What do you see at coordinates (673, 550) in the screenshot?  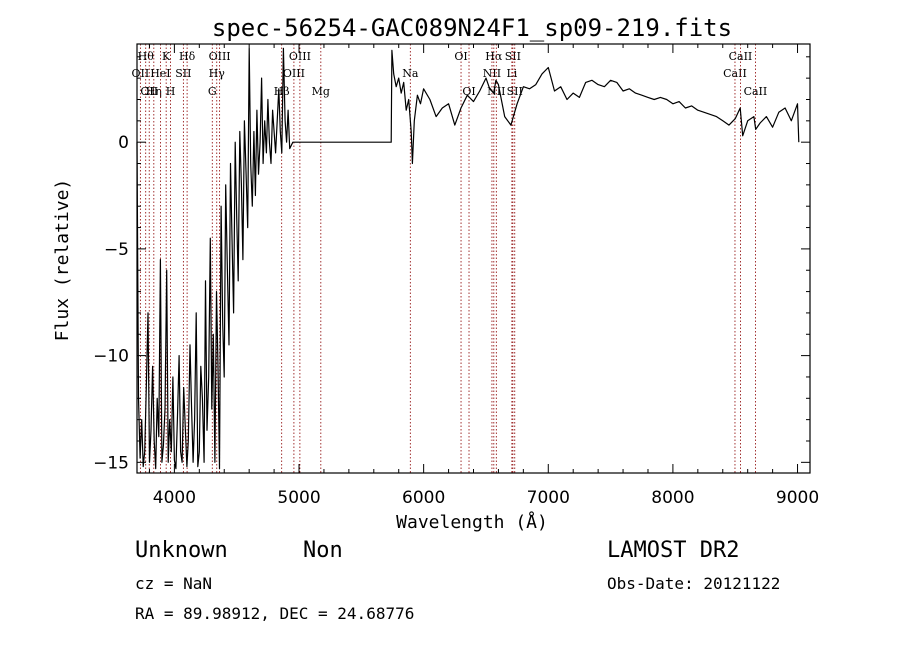 I see `survey-name: LAMOST DR2` at bounding box center [673, 550].